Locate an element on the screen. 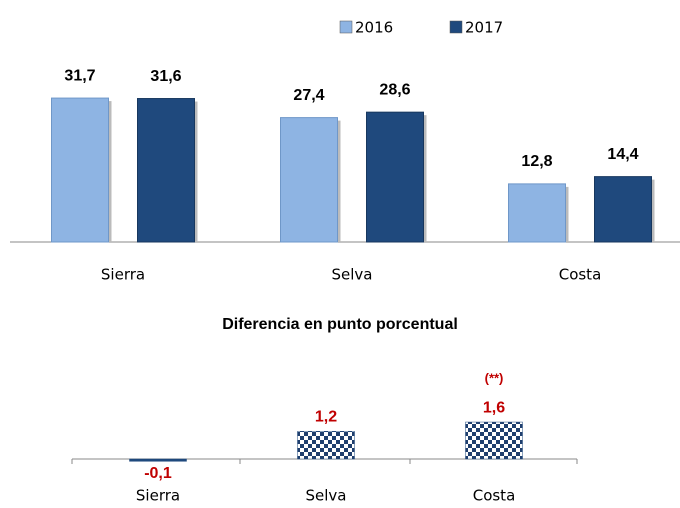  legend-label: 2016 is located at coordinates (374, 28).